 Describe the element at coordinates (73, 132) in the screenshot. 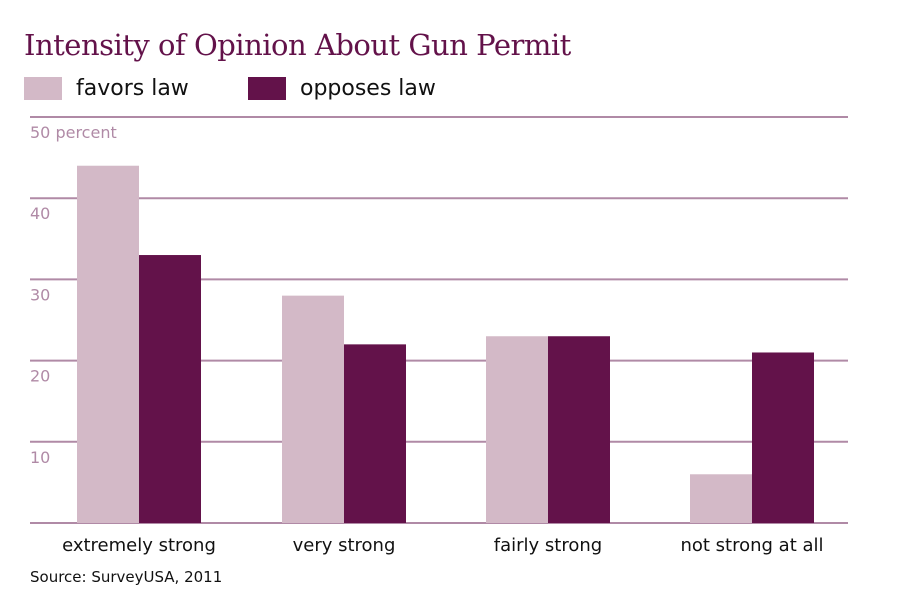

I see `y-tick-label-50: 50 percent` at that location.